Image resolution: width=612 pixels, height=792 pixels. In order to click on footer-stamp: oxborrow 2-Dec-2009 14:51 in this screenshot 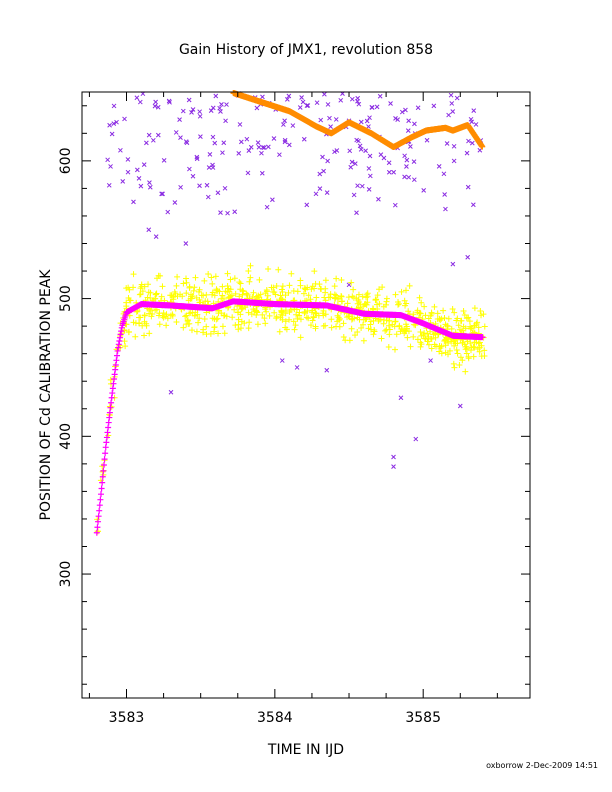, I will do `click(542, 765)`.